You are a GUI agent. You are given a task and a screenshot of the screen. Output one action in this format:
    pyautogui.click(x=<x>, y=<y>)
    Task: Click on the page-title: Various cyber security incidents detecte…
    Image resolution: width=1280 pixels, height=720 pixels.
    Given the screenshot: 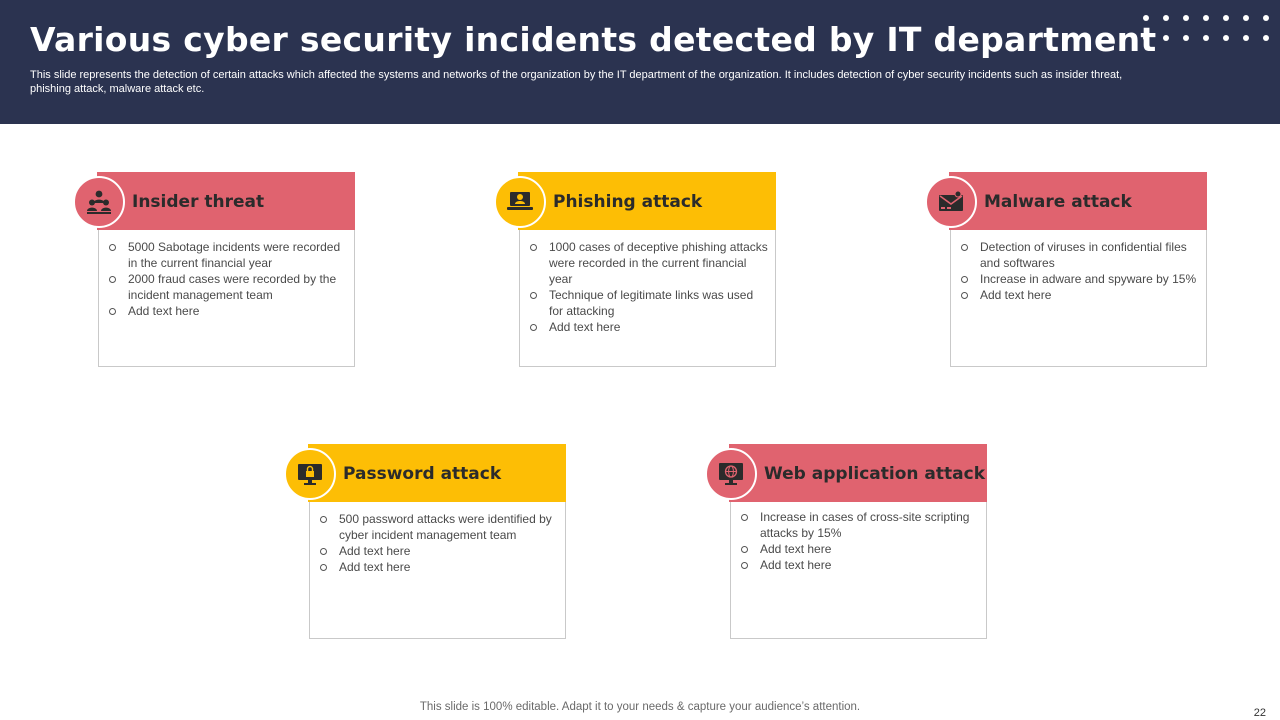 What is the action you would take?
    pyautogui.click(x=593, y=39)
    